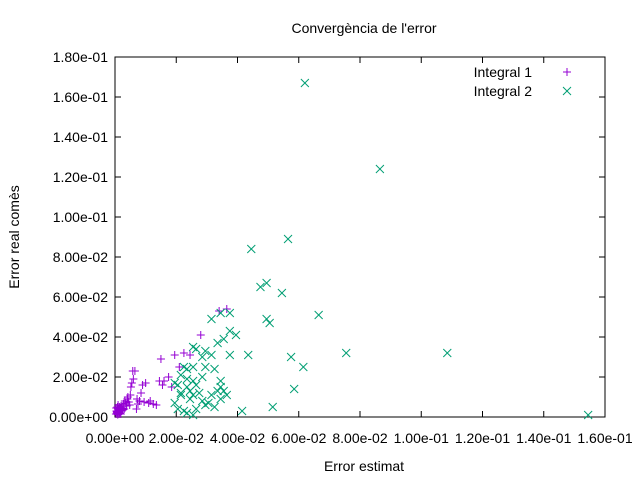 Image resolution: width=640 pixels, height=480 pixels. Describe the element at coordinates (80, 297) in the screenshot. I see `y-tick-label: 6.00e-02` at that location.